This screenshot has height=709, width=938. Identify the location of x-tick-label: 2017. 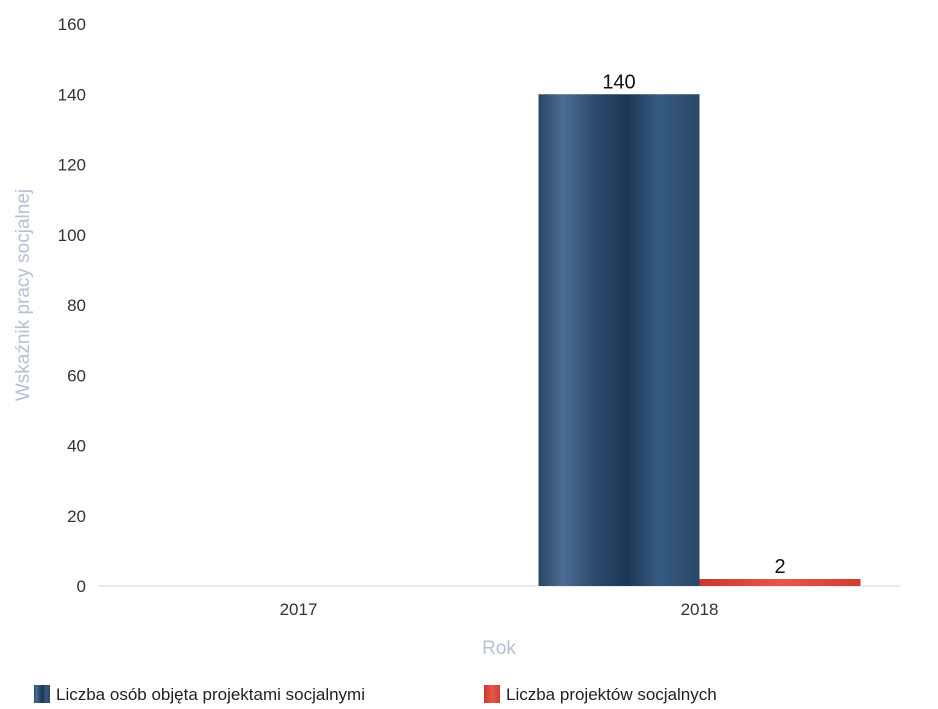
(299, 609).